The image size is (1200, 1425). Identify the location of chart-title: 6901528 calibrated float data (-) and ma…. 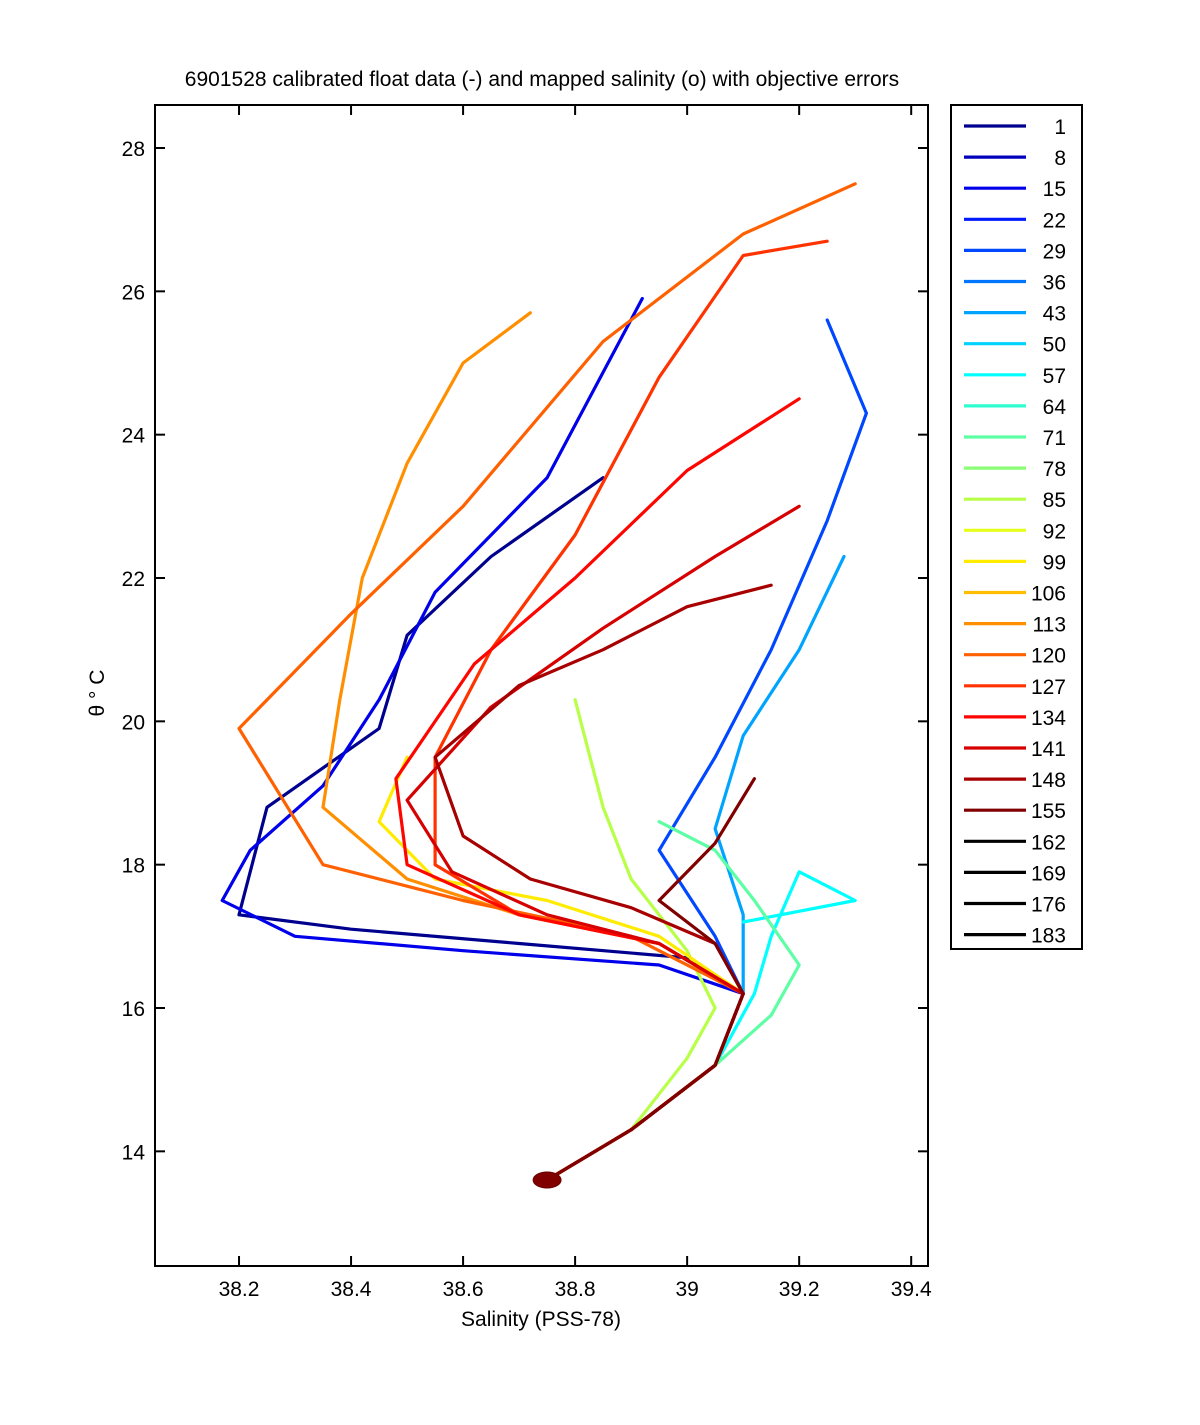
(542, 79).